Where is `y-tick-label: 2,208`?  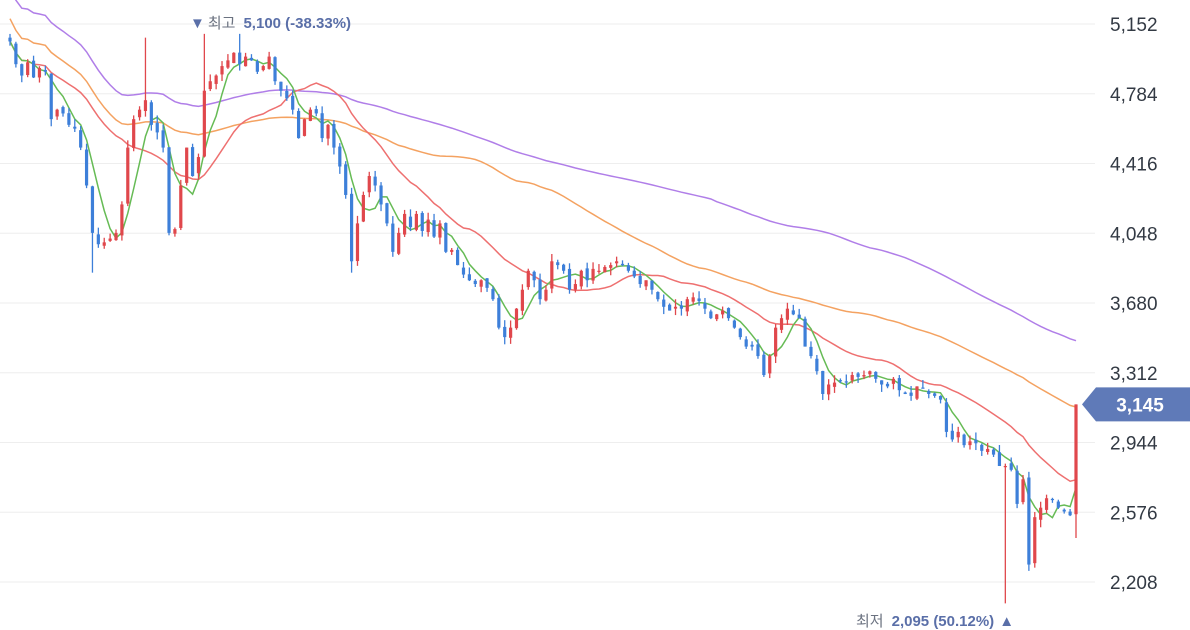
y-tick-label: 2,208 is located at coordinates (1134, 583).